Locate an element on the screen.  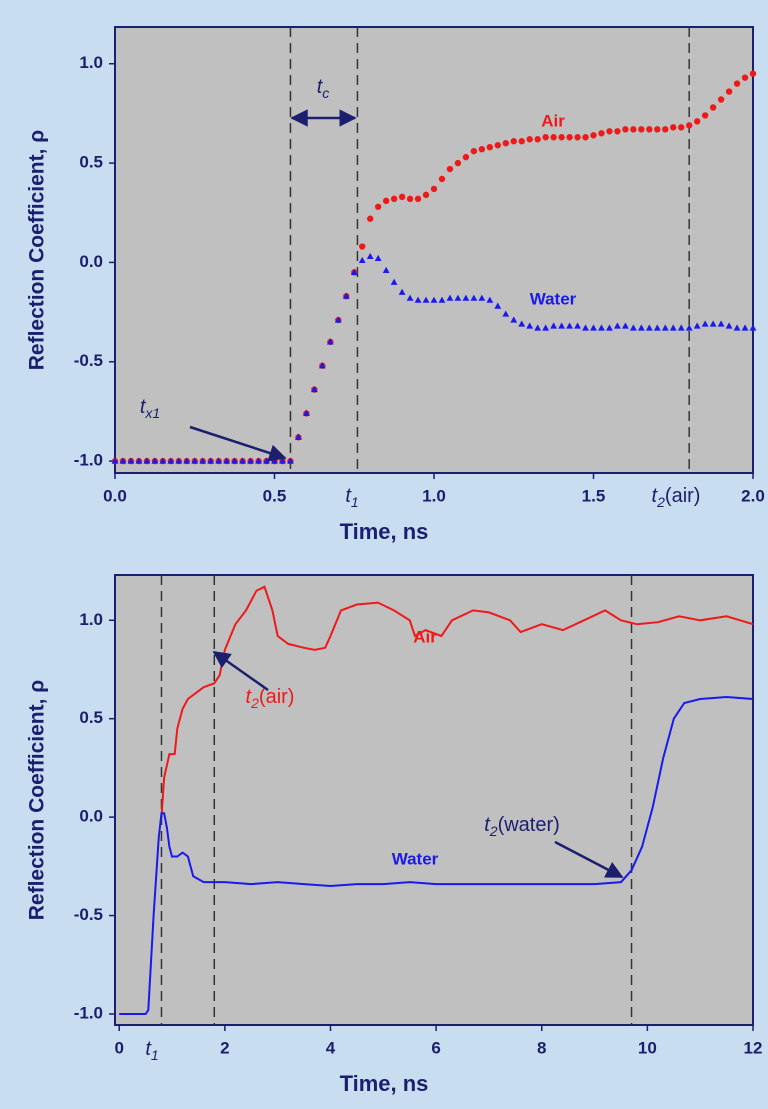
series-label: Water is located at coordinates (415, 858).